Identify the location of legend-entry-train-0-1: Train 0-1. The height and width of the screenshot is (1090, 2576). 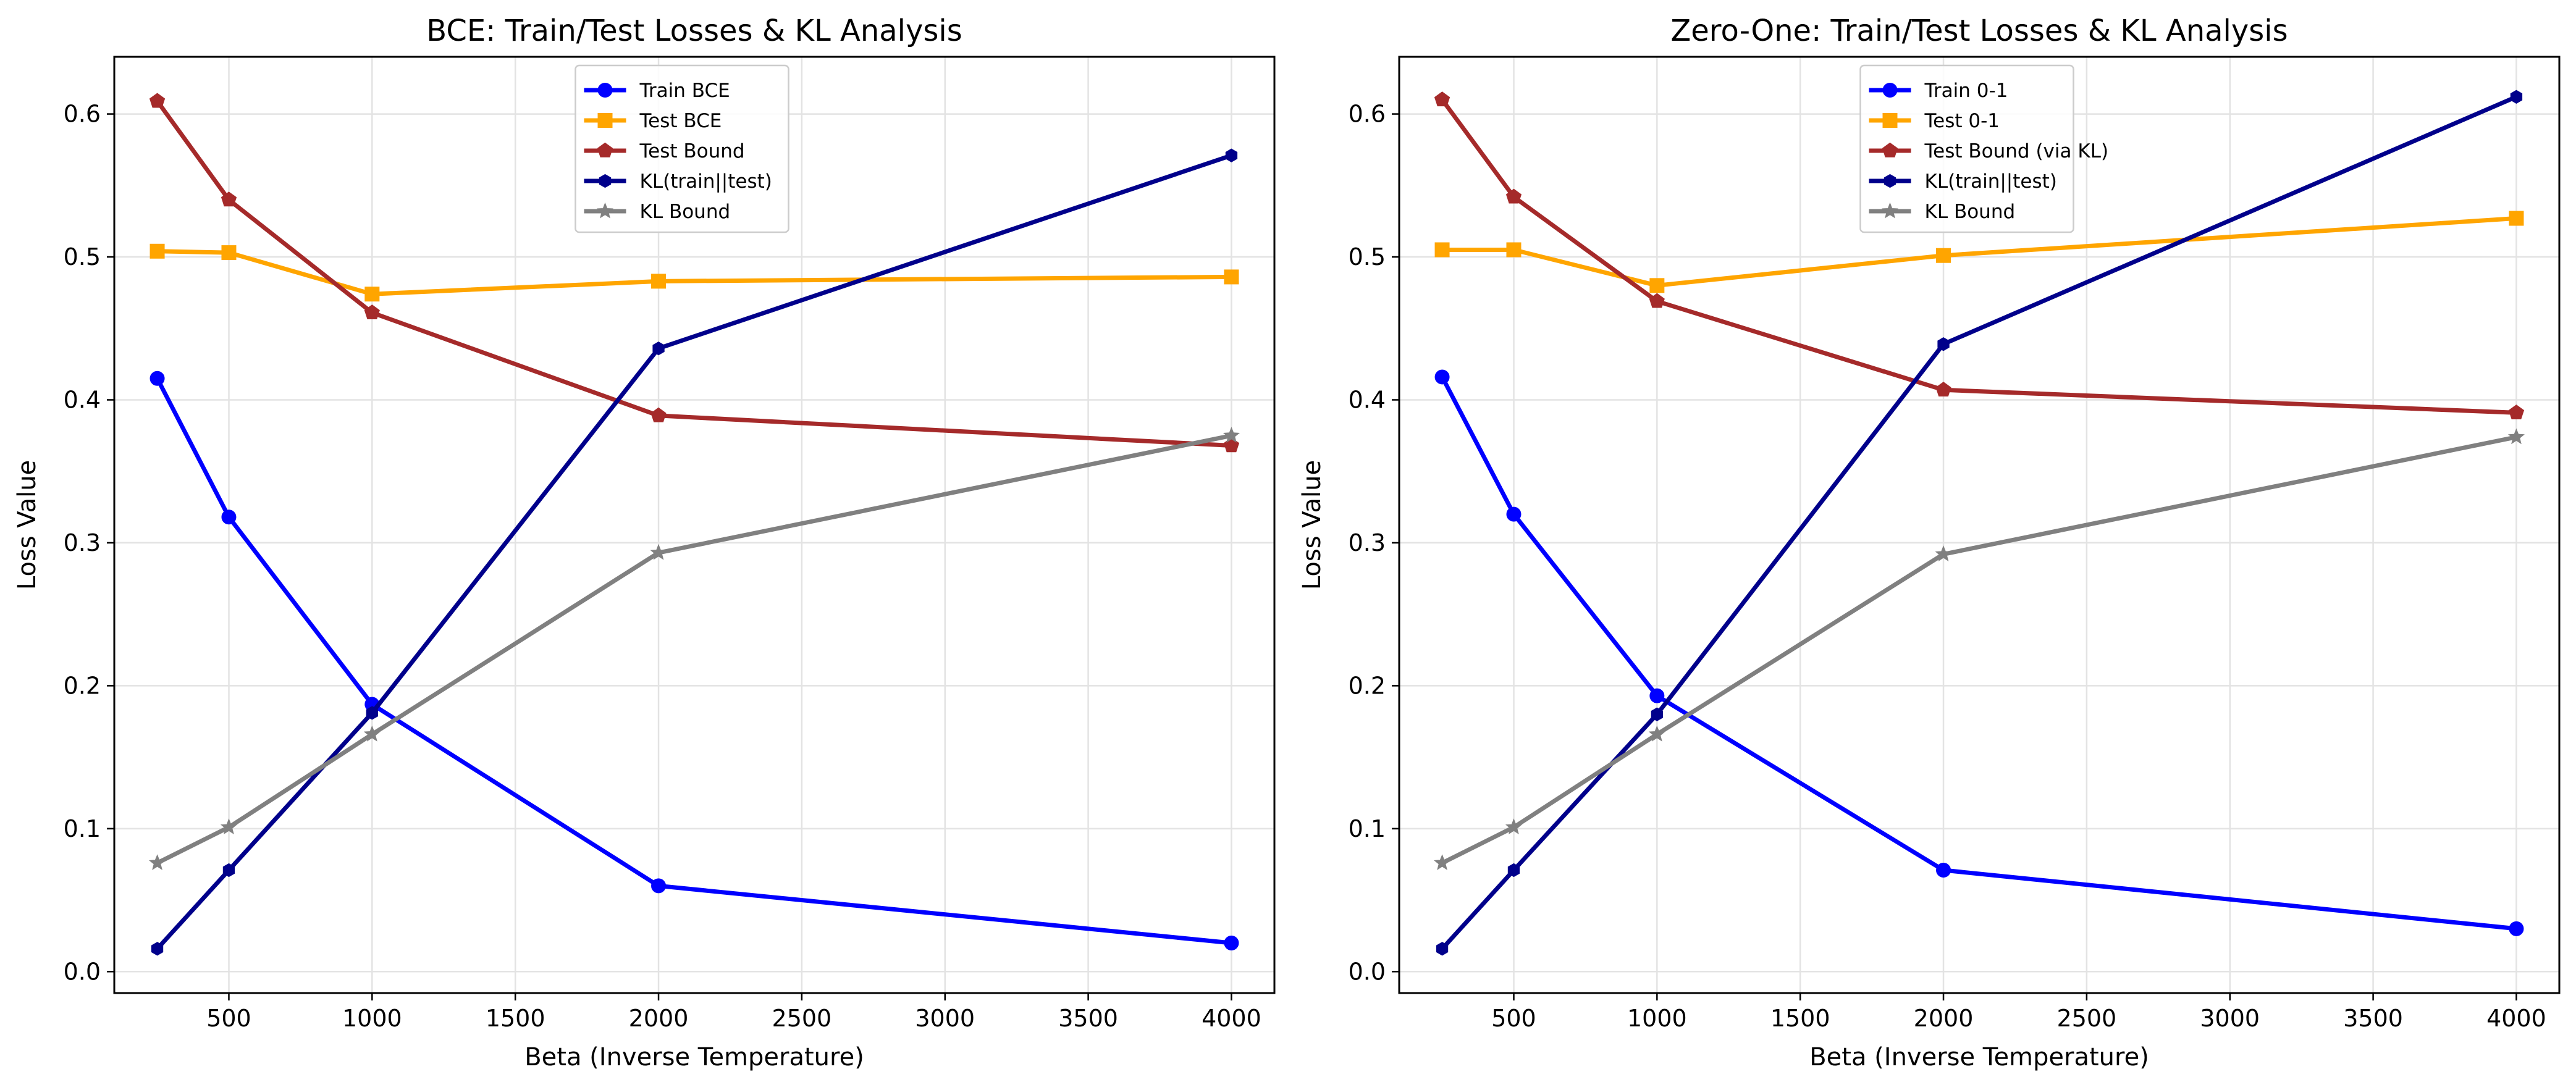
(1938, 91).